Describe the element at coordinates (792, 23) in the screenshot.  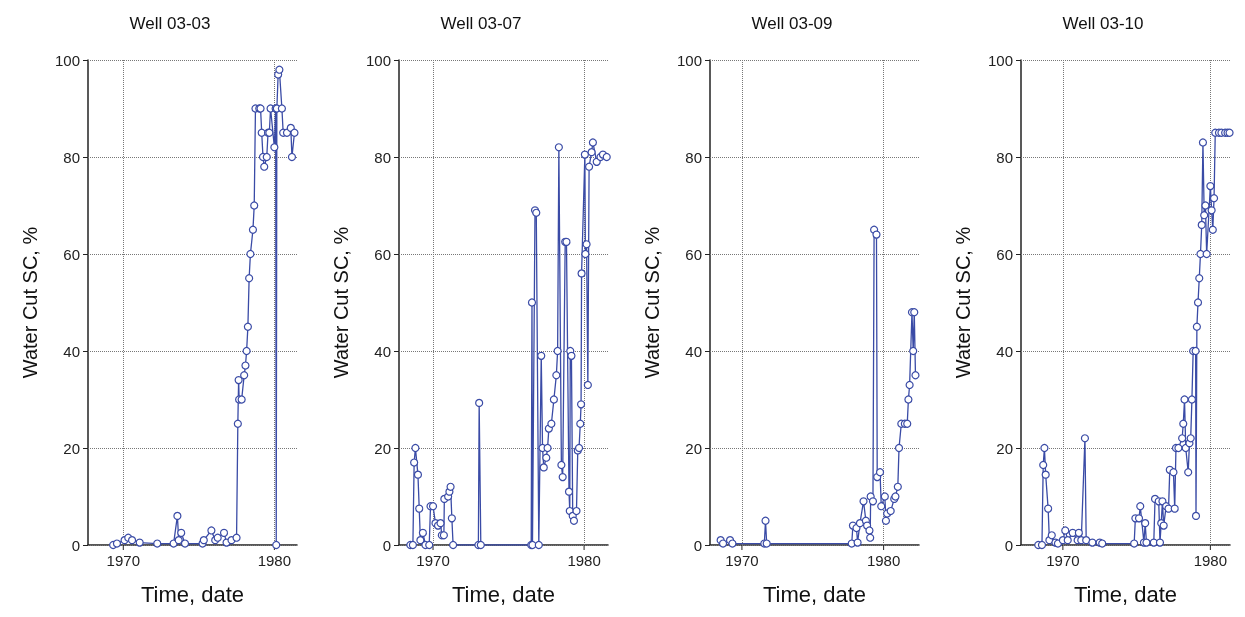
I see `chart-title: Well 03-09` at that location.